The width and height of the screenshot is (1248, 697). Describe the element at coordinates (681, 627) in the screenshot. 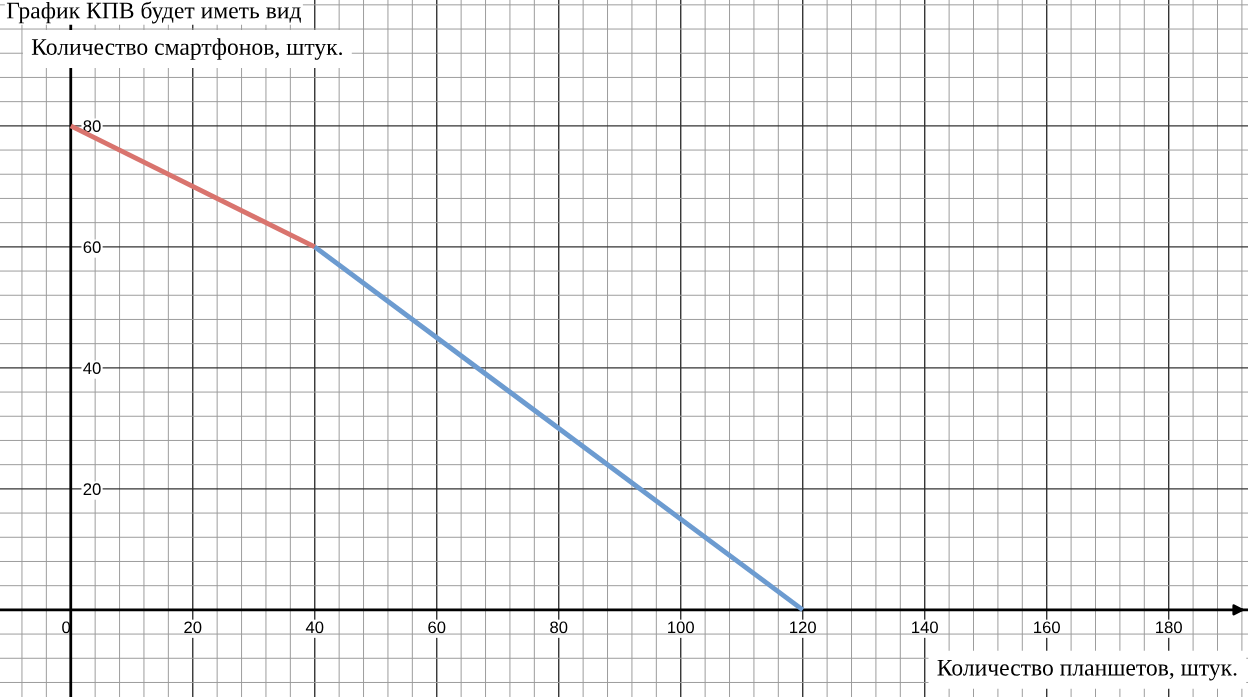

I see `x-tick-label: 100` at that location.